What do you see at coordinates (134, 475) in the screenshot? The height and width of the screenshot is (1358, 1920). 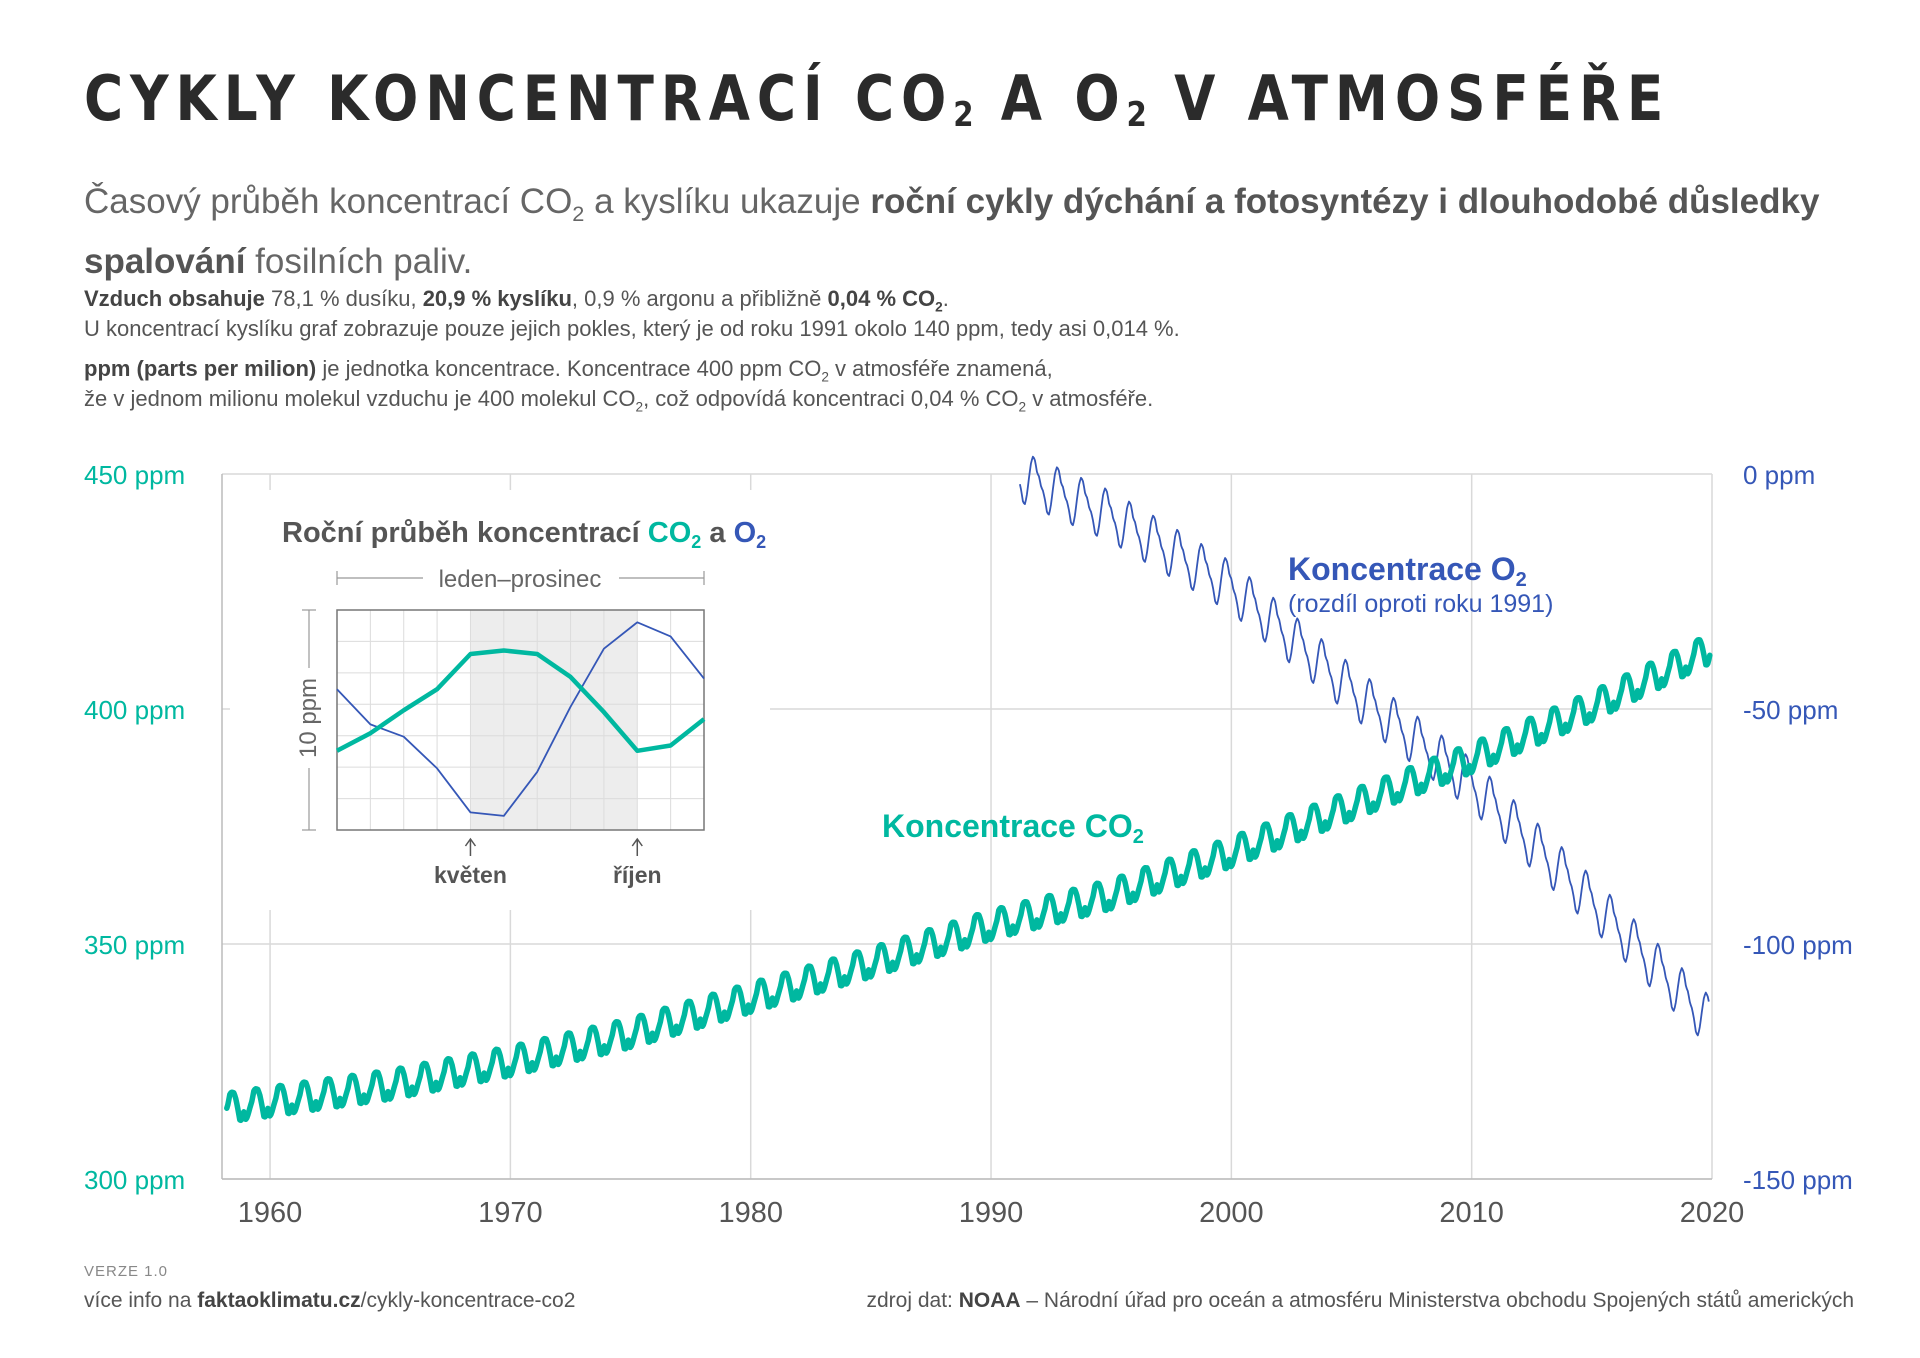 I see `left-axis-tick: 450 ppm` at bounding box center [134, 475].